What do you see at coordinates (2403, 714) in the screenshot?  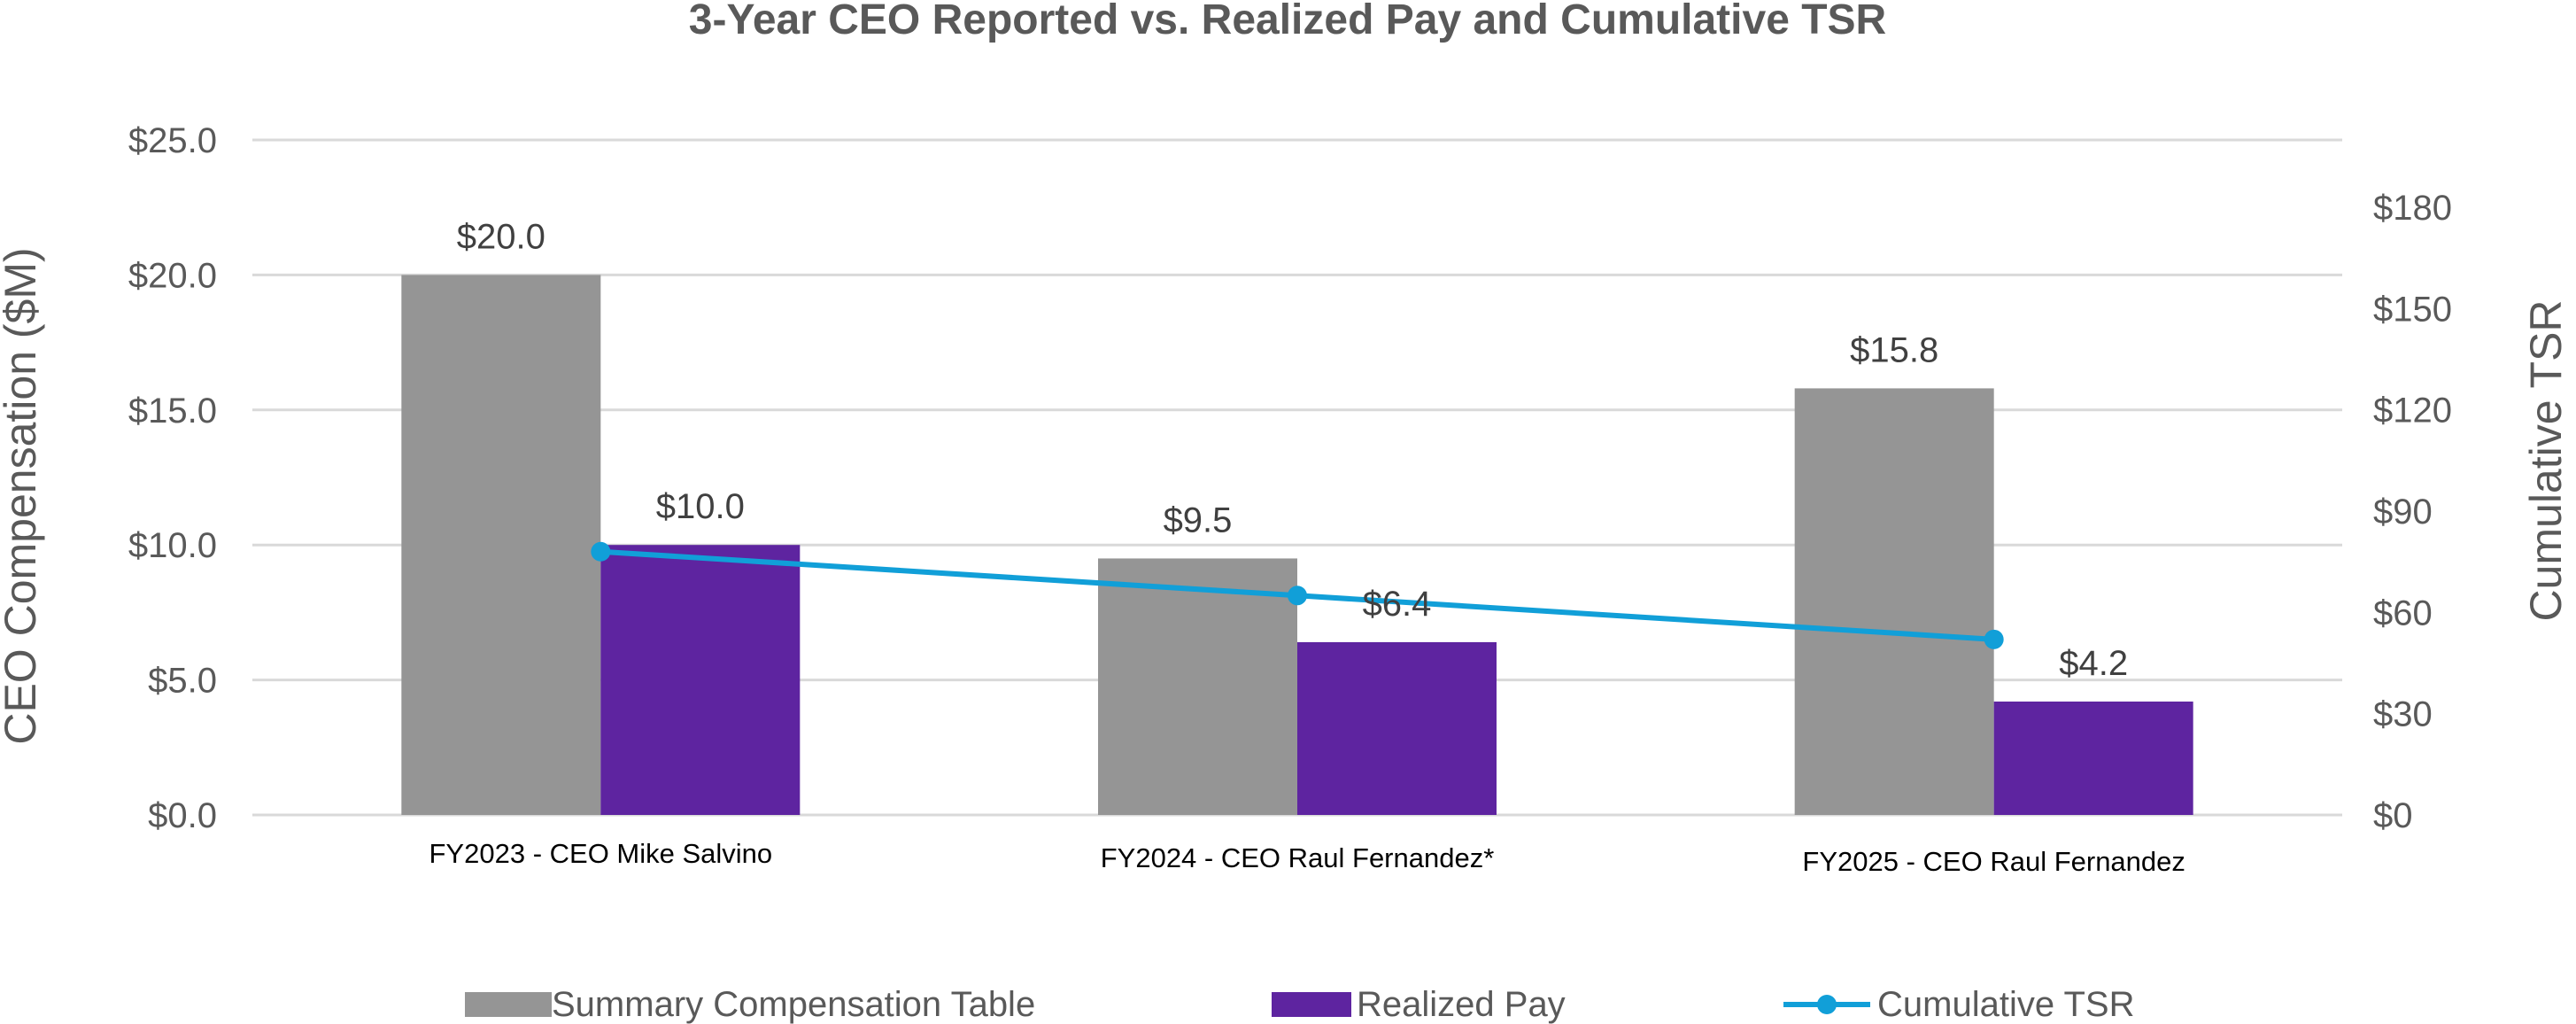 I see `right-tick-label: $30` at bounding box center [2403, 714].